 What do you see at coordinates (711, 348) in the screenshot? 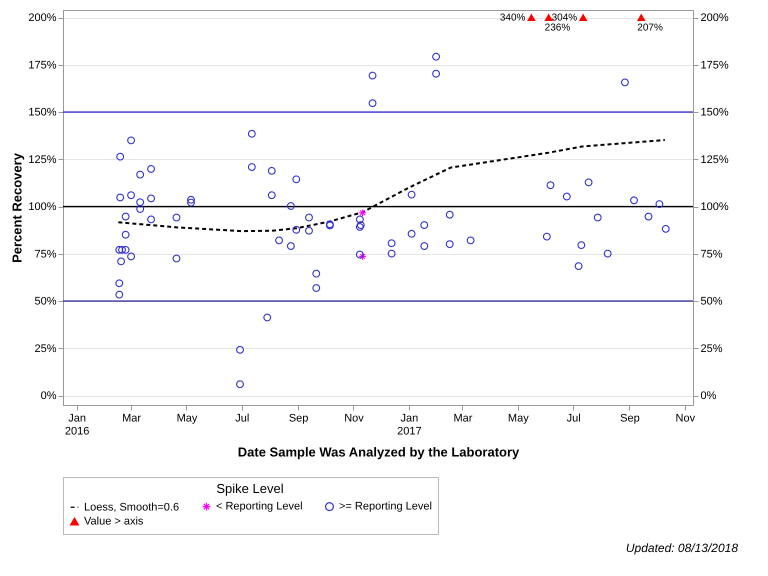
I see `y2-tick-label: 25%` at bounding box center [711, 348].